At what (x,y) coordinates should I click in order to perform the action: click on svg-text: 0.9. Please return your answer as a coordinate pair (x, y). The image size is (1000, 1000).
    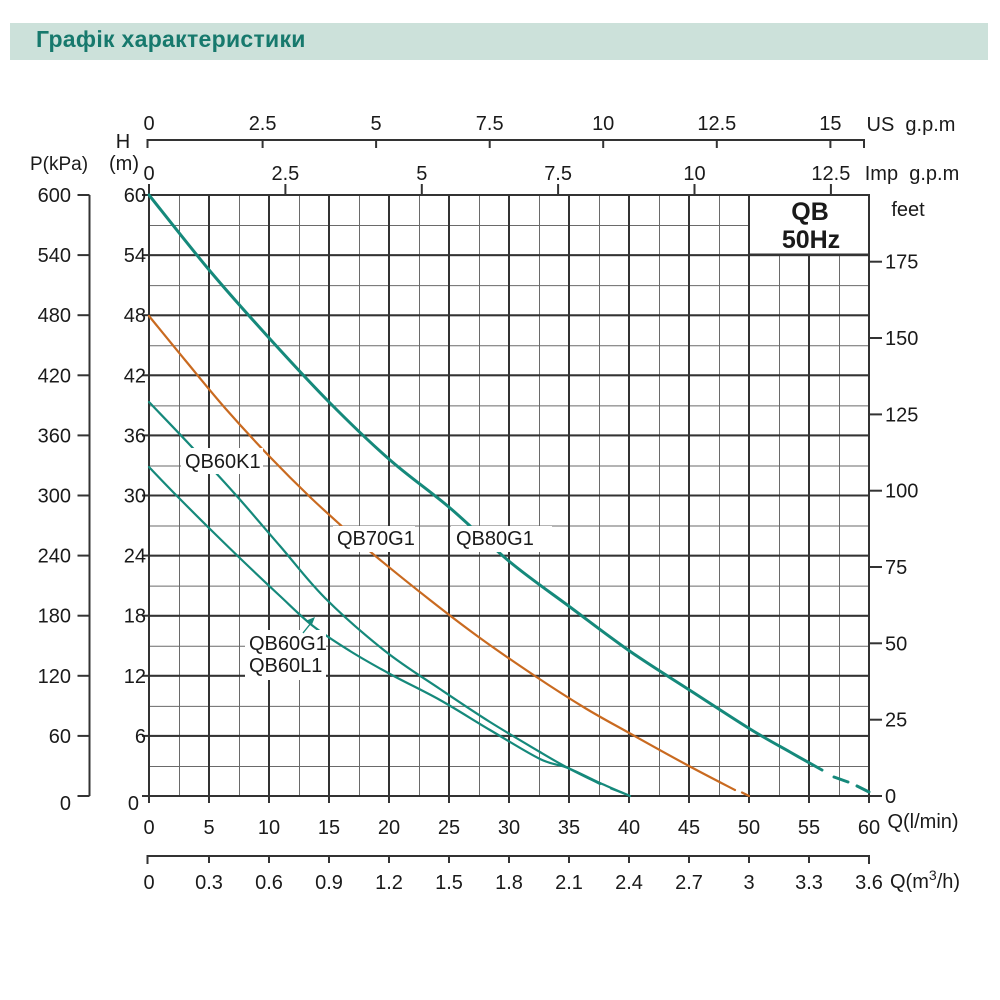
    Looking at the image, I should click on (329, 883).